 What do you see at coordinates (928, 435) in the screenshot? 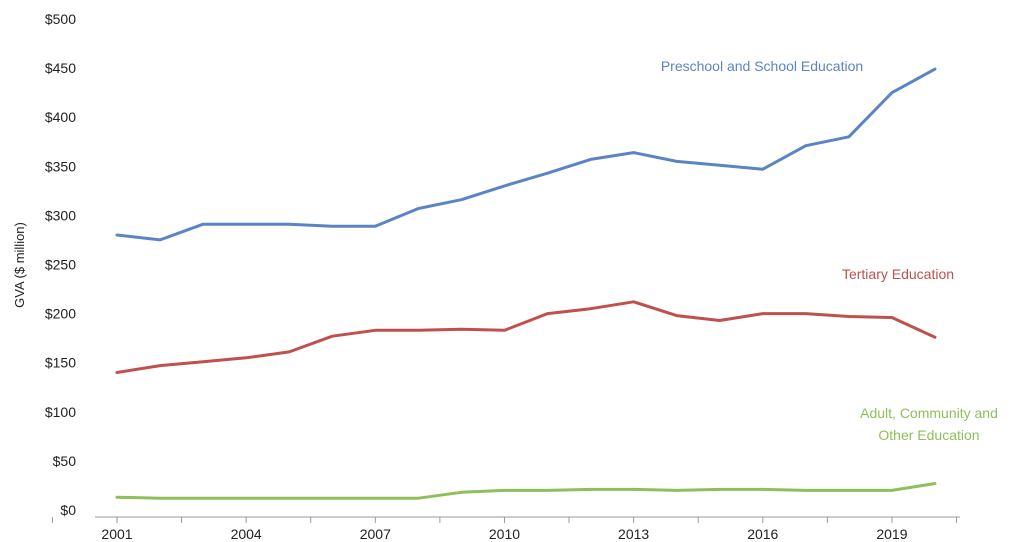
I see `series-label-2: Other Education` at bounding box center [928, 435].